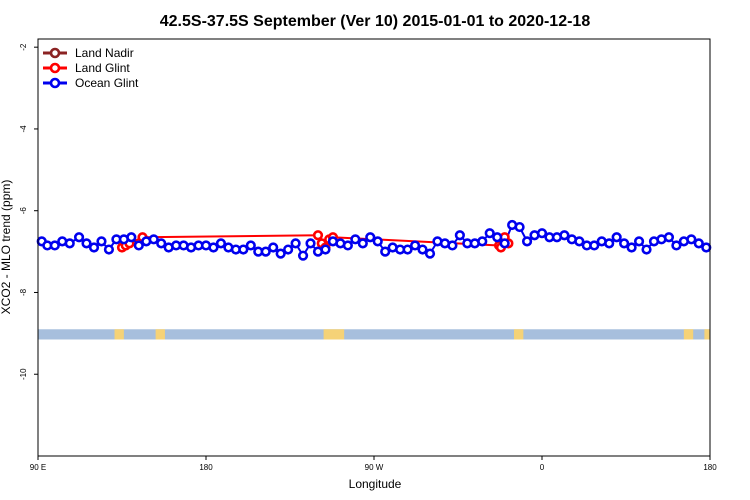 Image resolution: width=750 pixels, height=500 pixels. I want to click on legend-label-land_nadir: Land Nadir, so click(104, 53).